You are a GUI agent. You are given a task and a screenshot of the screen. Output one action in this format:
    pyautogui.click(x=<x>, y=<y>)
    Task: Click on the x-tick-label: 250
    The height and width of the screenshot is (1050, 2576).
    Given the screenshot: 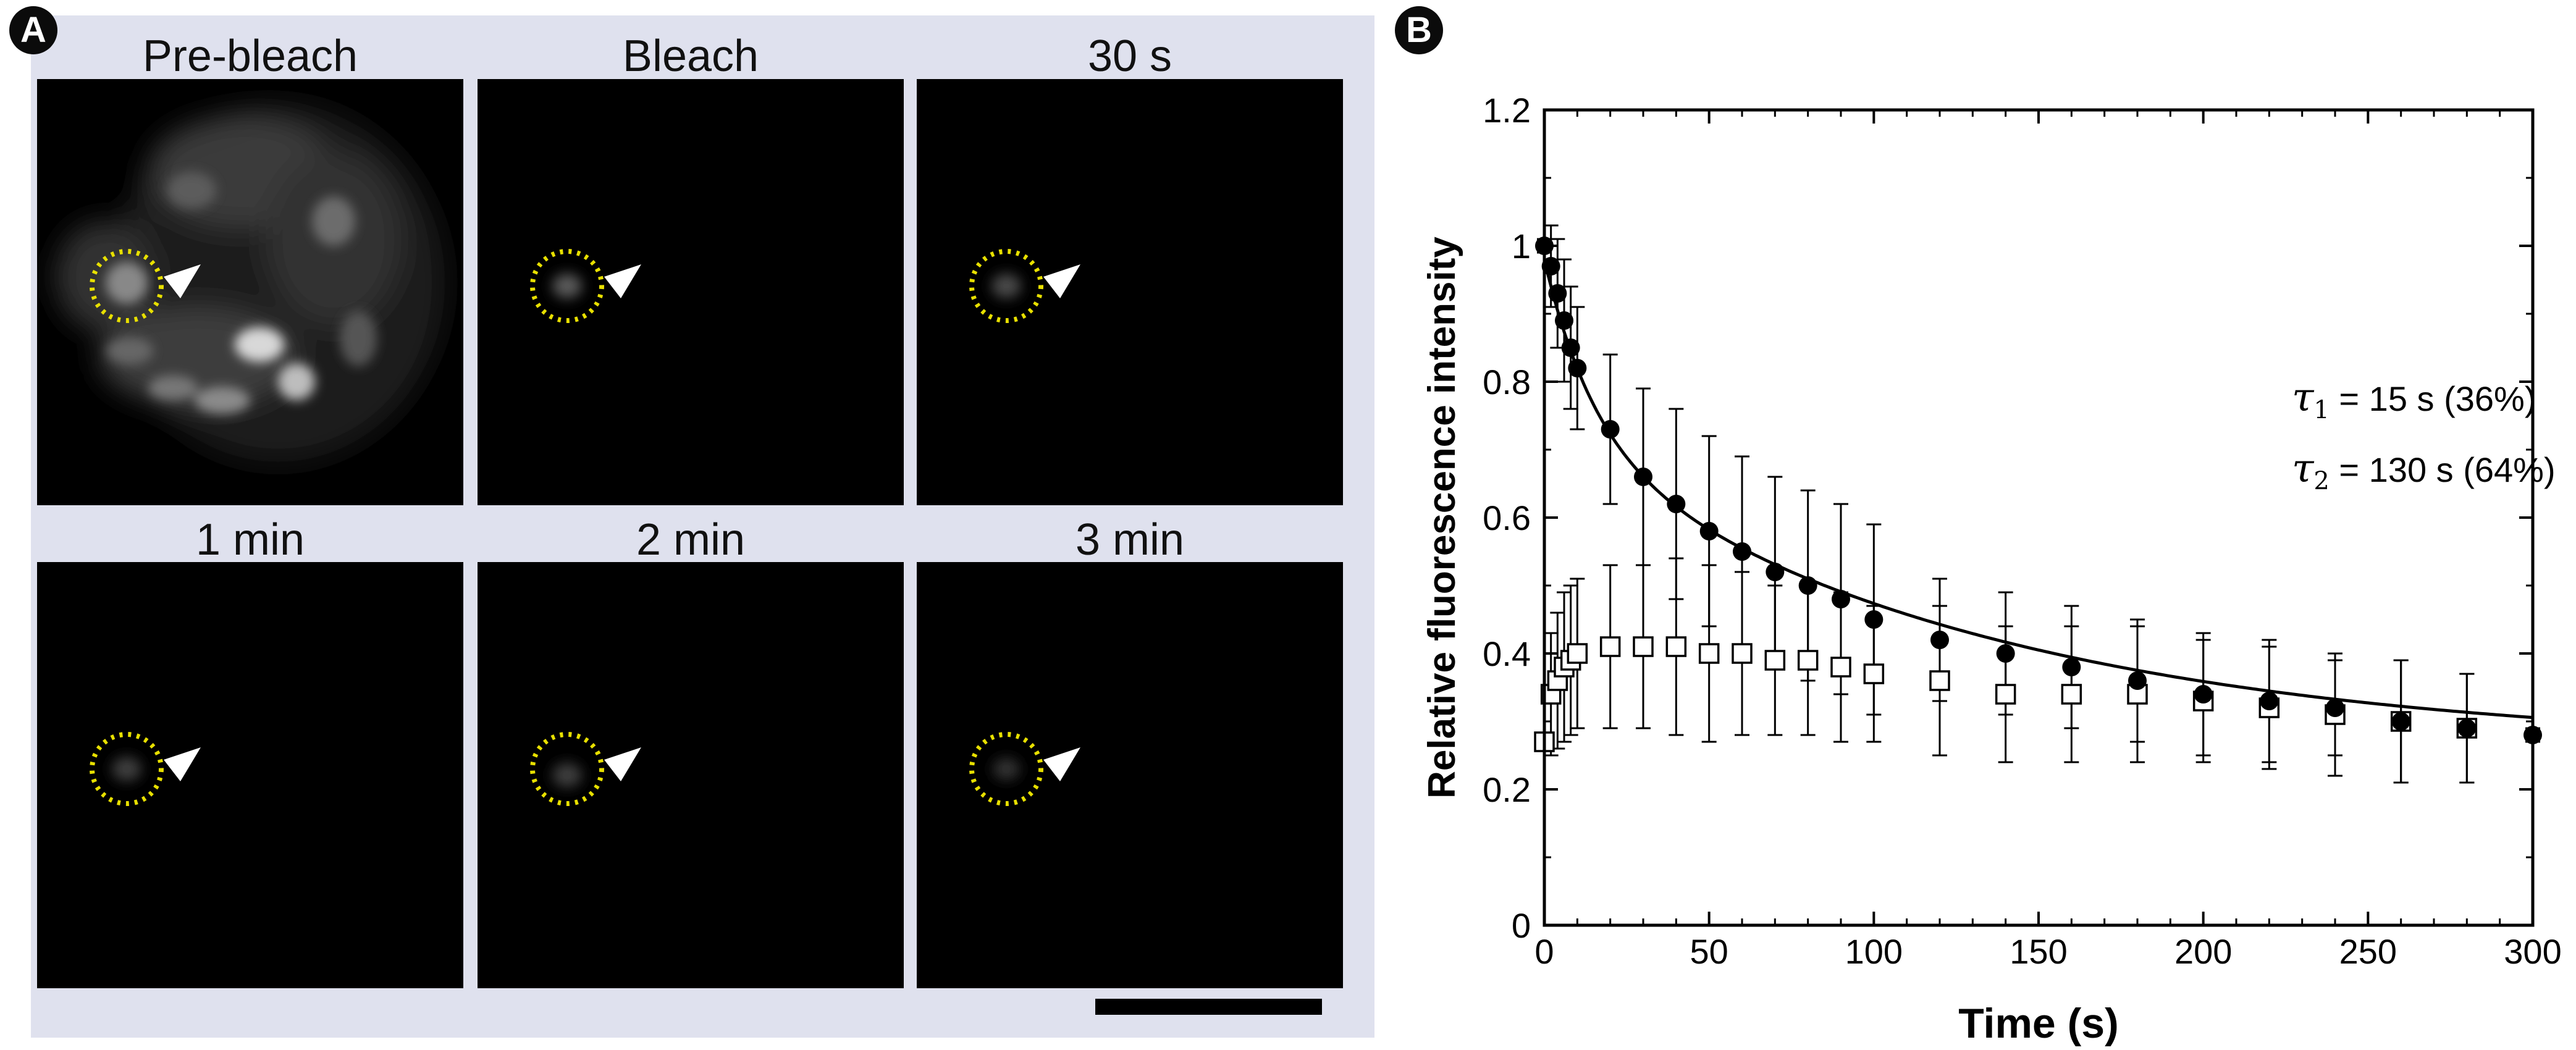 What is the action you would take?
    pyautogui.click(x=2368, y=952)
    